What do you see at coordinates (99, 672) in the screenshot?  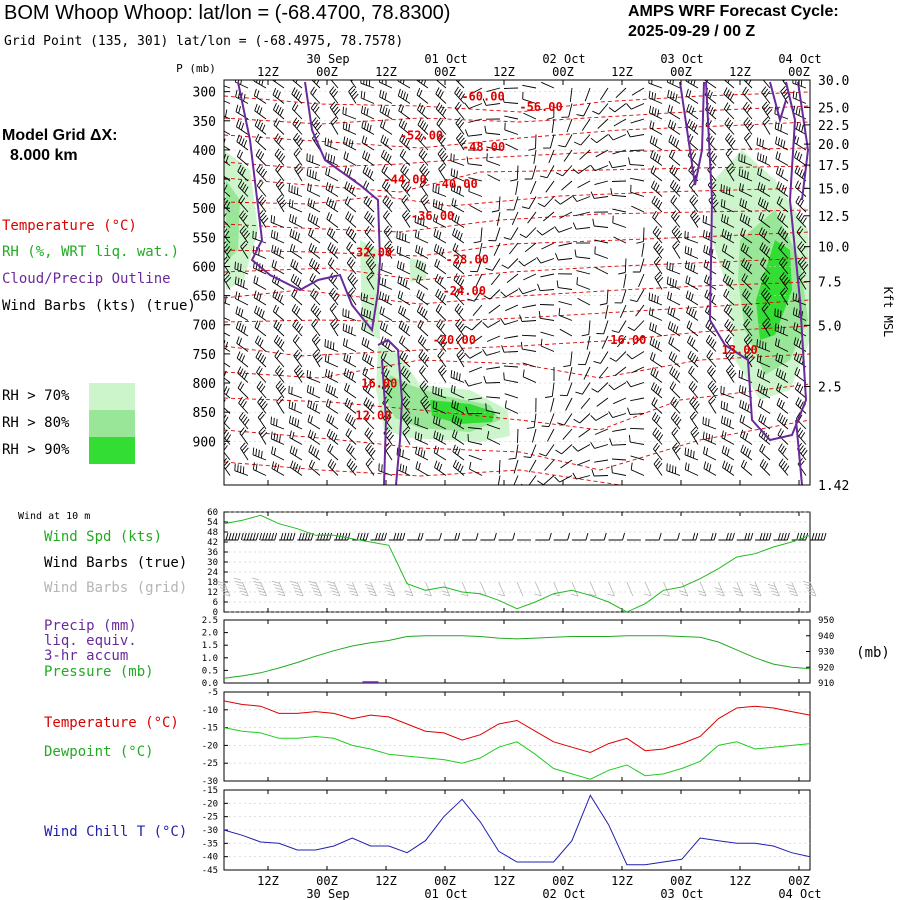 I see `pressure-label: Pressure (mb)` at bounding box center [99, 672].